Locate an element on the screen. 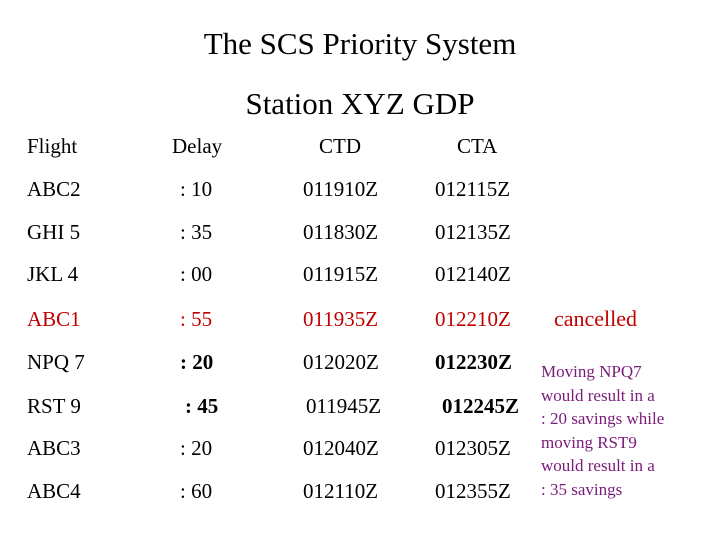 Image resolution: width=720 pixels, height=540 pixels. cell-flight: ABC1 is located at coordinates (54, 319).